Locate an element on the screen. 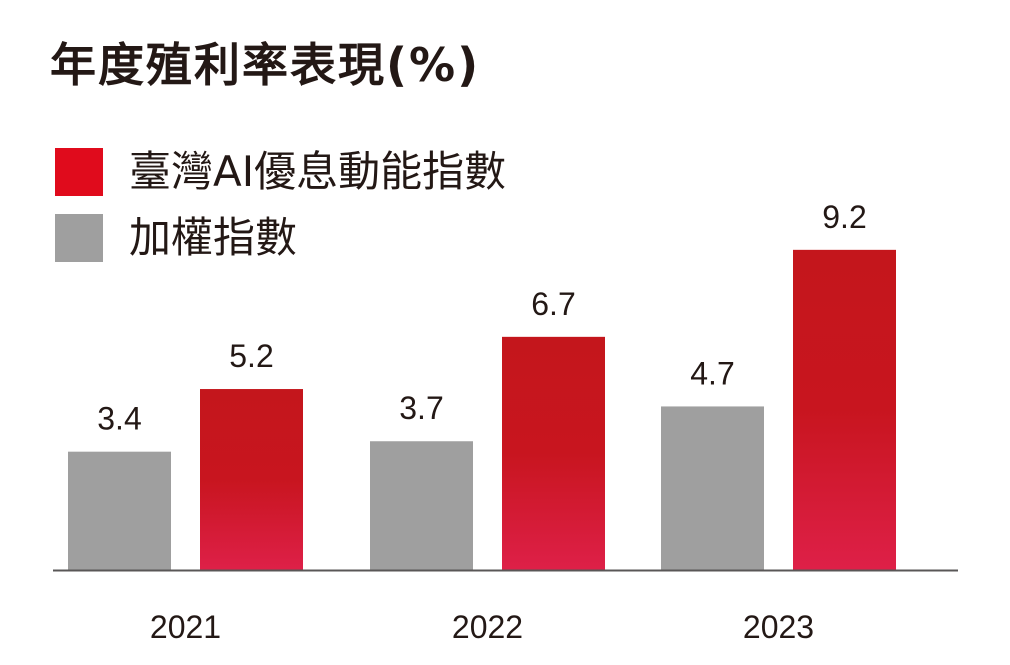  legend-item-taiex: 加權指數 is located at coordinates (280, 238).